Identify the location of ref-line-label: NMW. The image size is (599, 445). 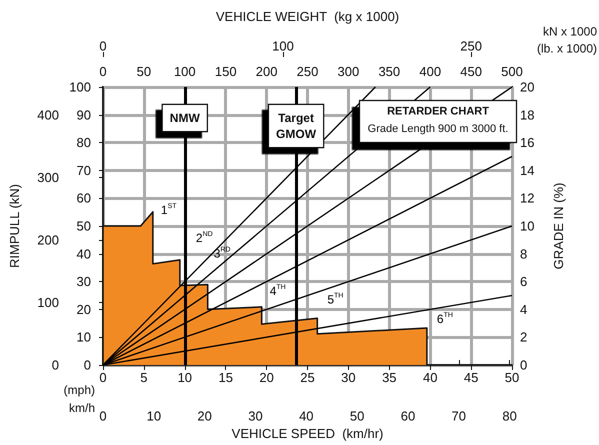
(185, 118).